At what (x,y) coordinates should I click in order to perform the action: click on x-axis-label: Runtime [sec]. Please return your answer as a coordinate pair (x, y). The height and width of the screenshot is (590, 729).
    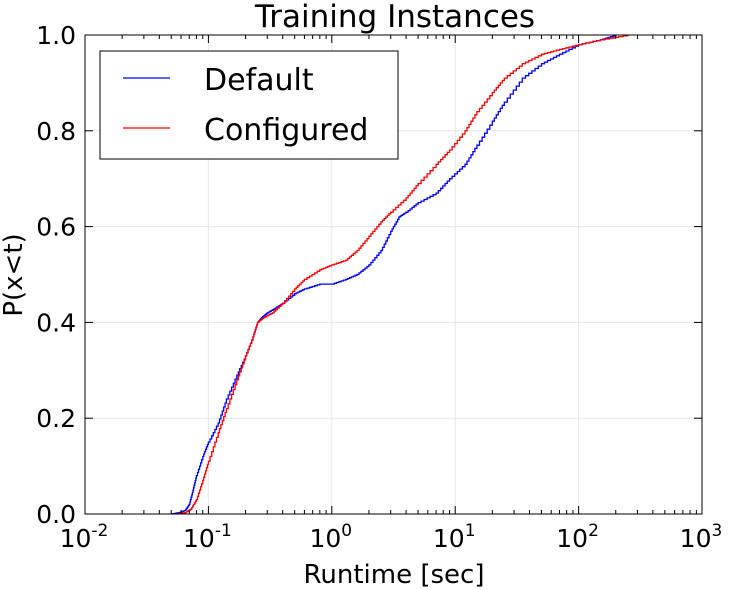
    Looking at the image, I should click on (394, 575).